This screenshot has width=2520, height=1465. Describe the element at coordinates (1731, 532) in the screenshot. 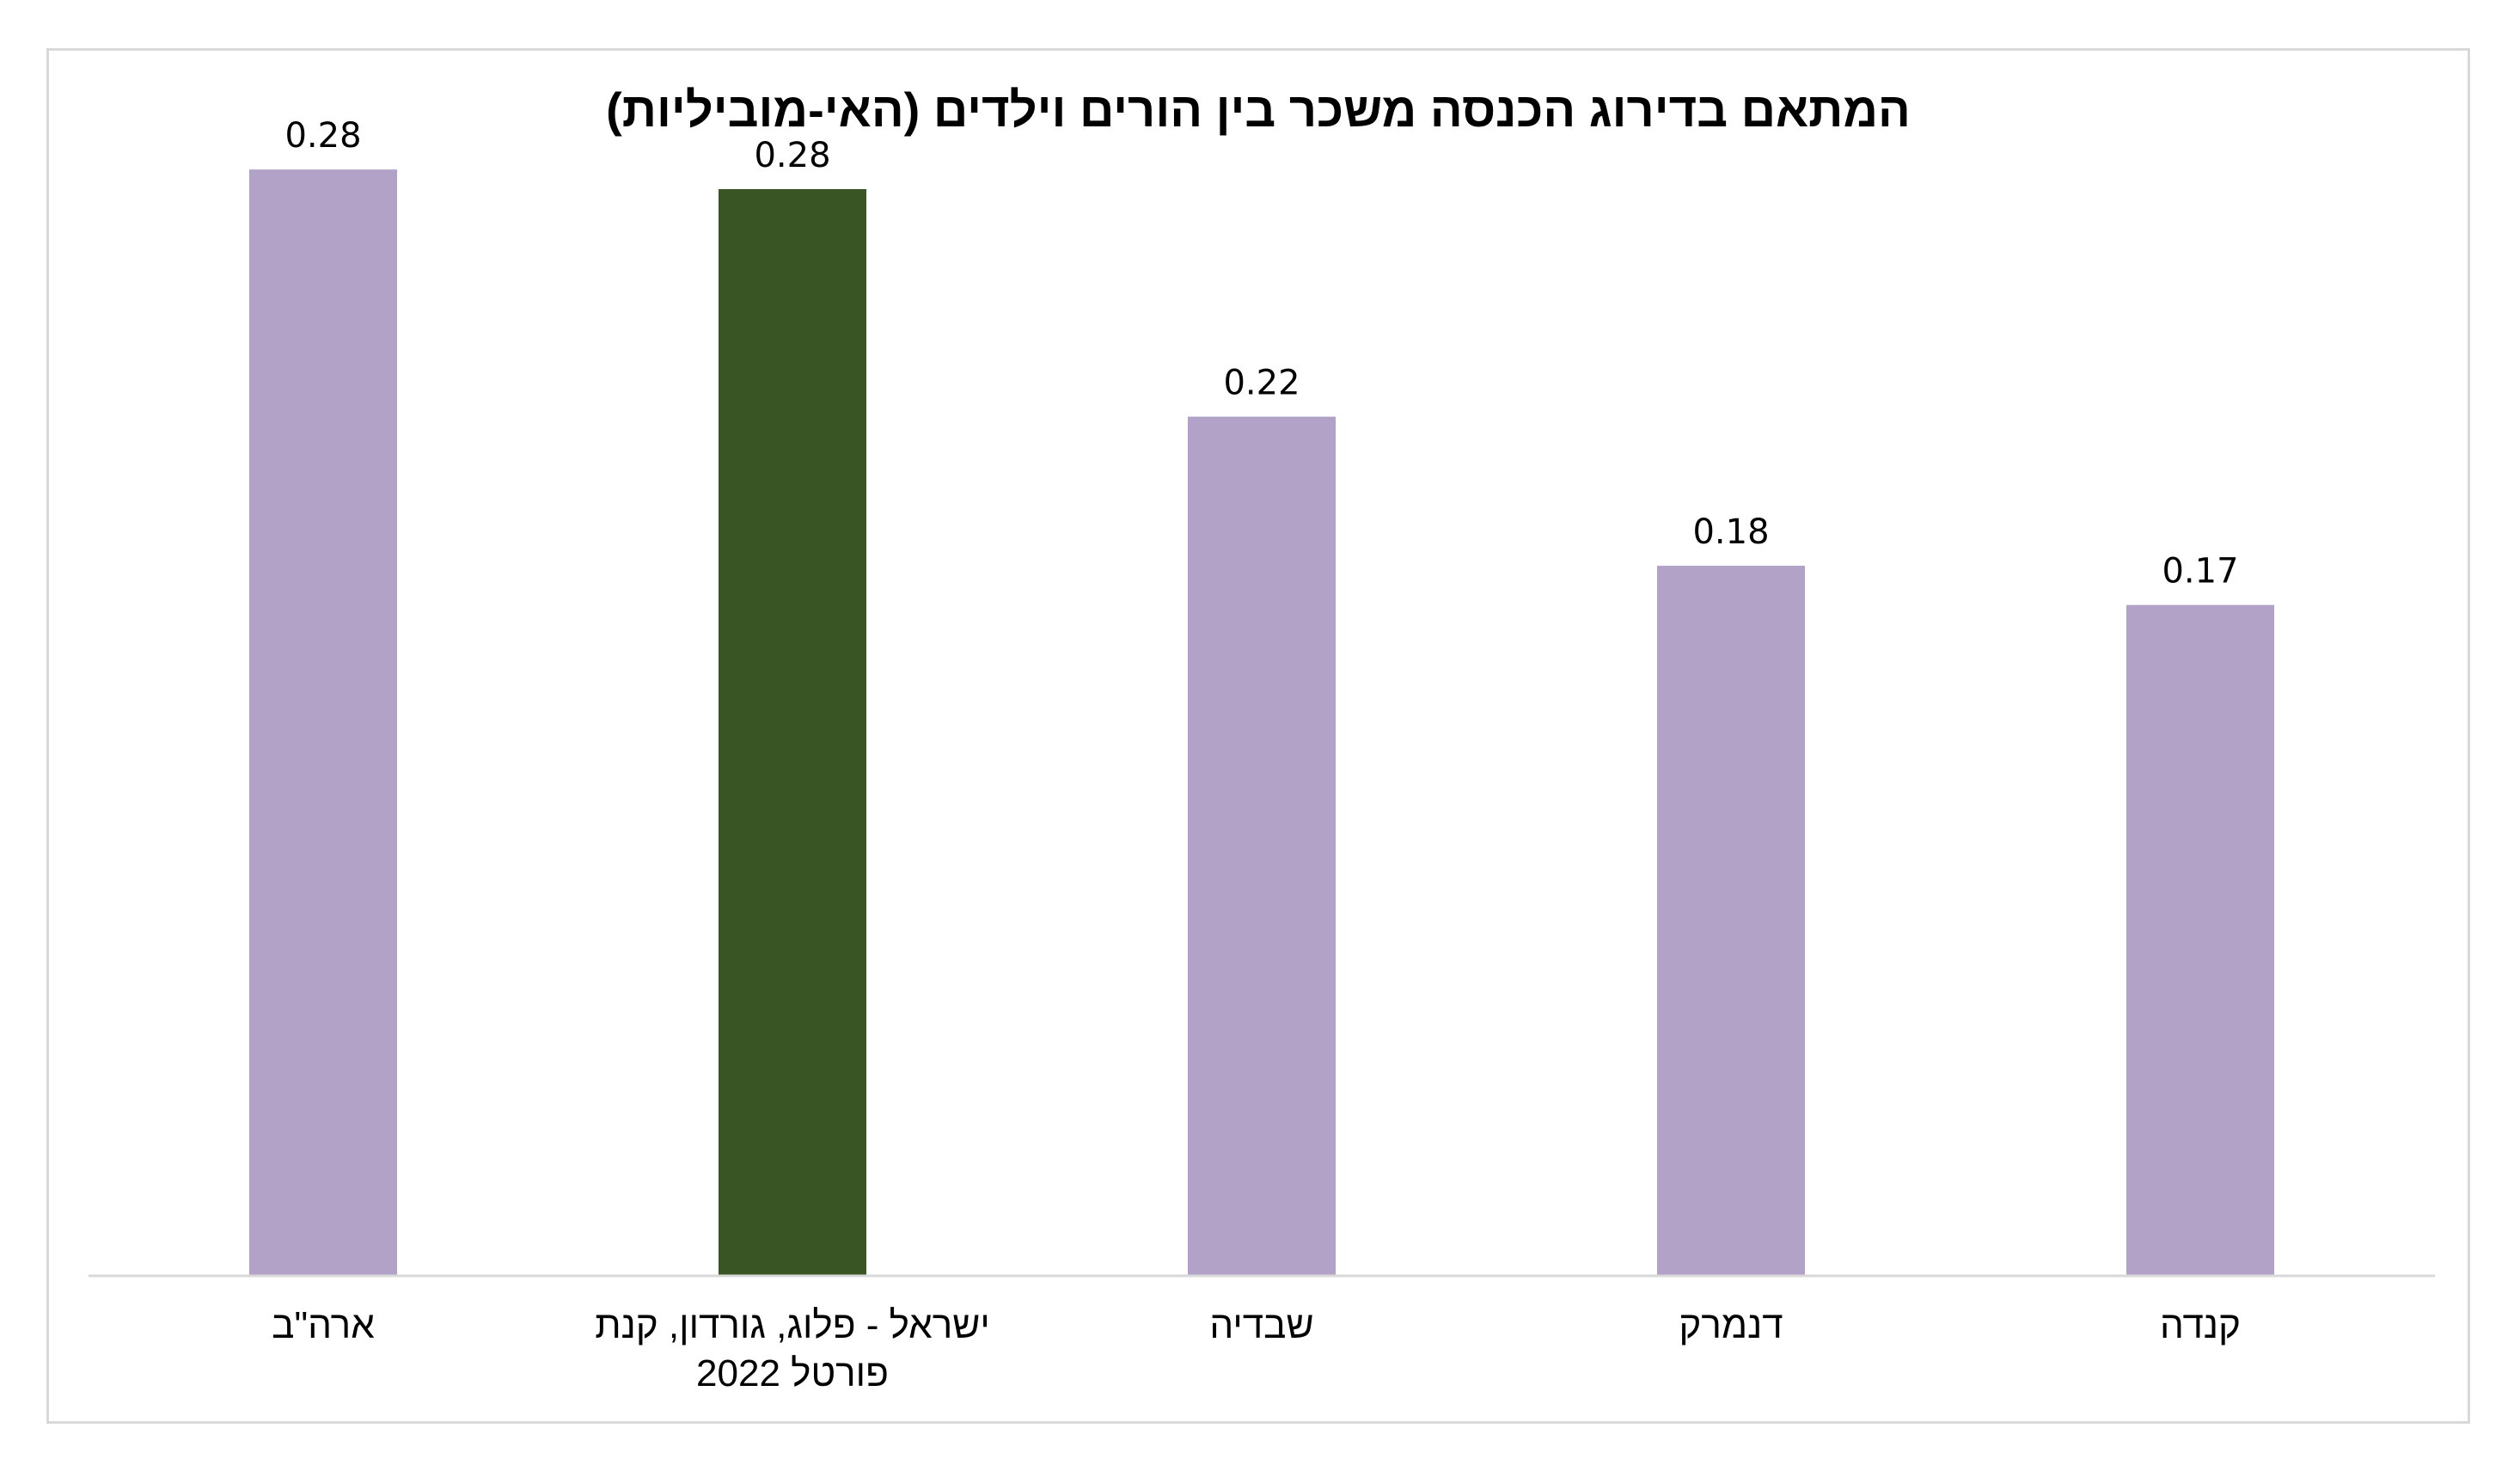

I see `value-label-1: 0.18` at that location.